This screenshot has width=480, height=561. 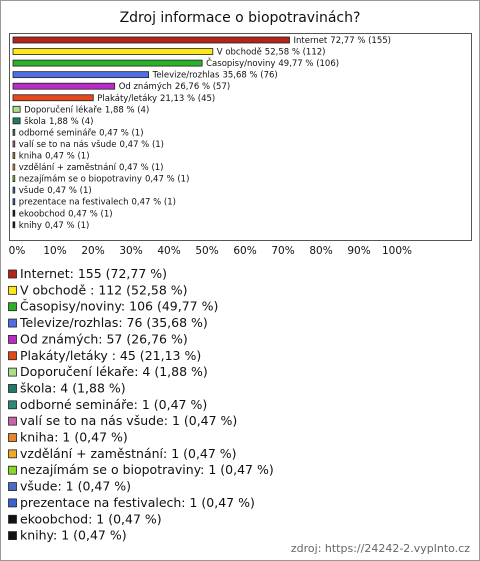 I want to click on legend-label: valí se to na nás všude: 1 (0,47 %), so click(x=128, y=420).